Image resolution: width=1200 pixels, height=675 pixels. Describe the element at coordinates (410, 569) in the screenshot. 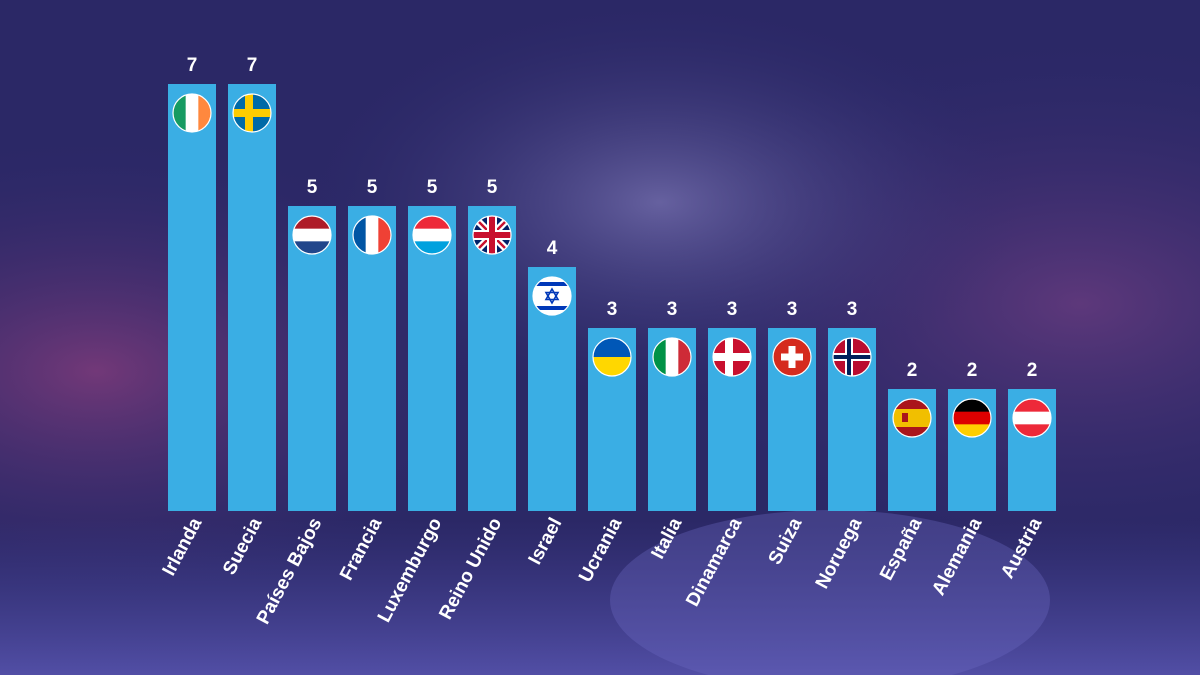

I see `category-label-4: Luxemburgo` at that location.